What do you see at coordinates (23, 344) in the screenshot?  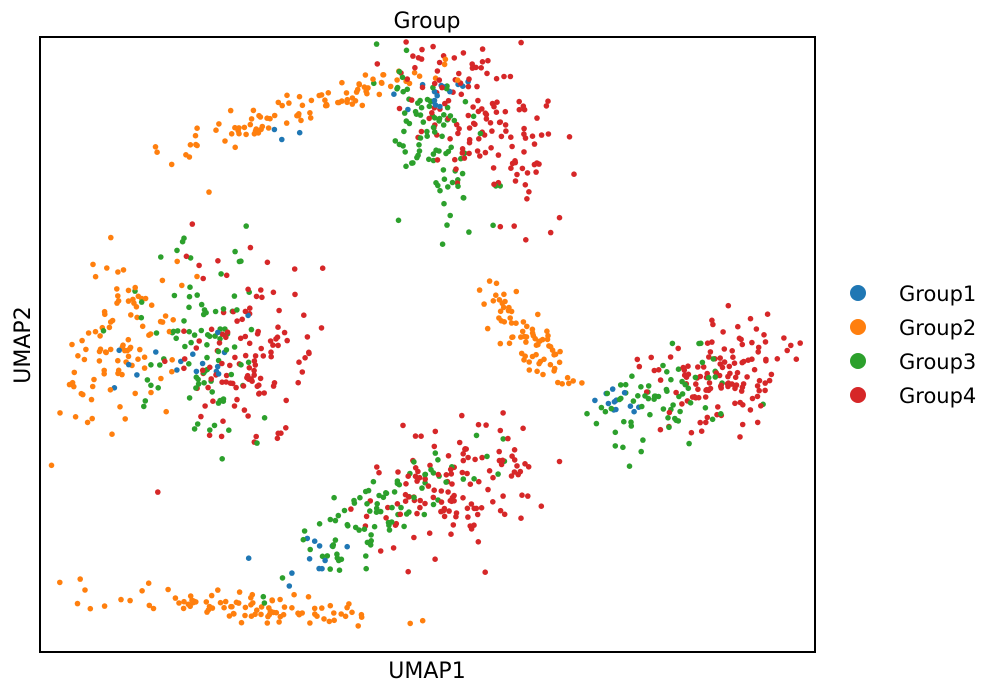 I see `y-axis-label: UMAP2` at bounding box center [23, 344].